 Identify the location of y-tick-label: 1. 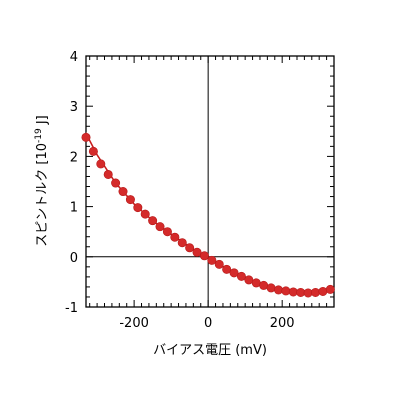
(74, 208).